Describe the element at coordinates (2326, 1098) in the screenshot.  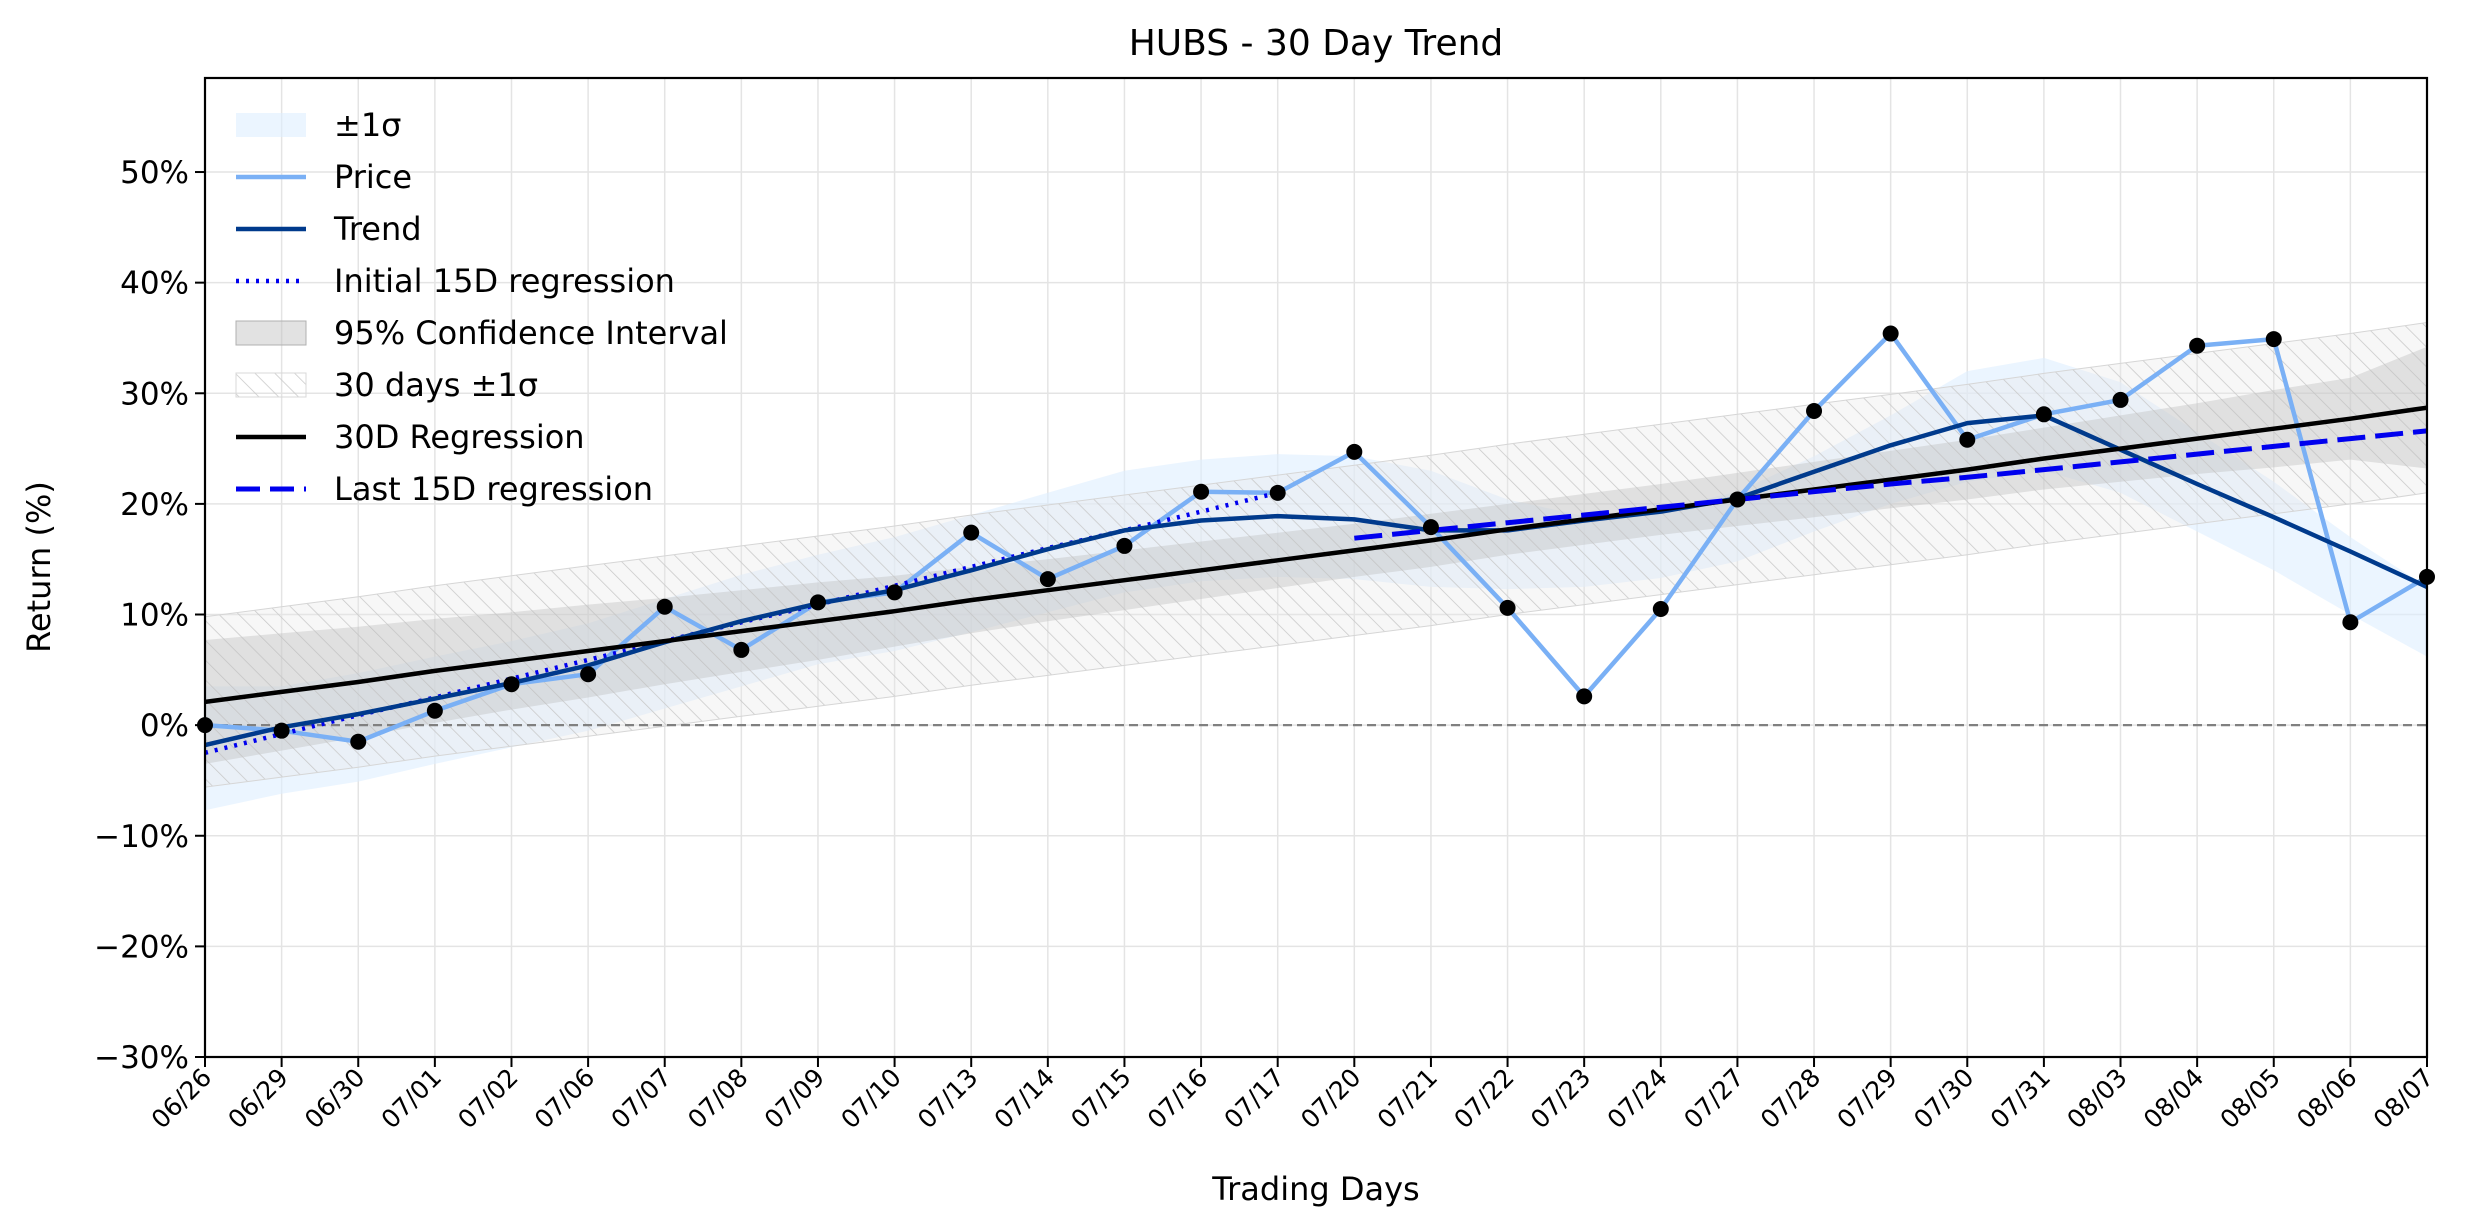
I see `x-tick-label: 08/06` at that location.